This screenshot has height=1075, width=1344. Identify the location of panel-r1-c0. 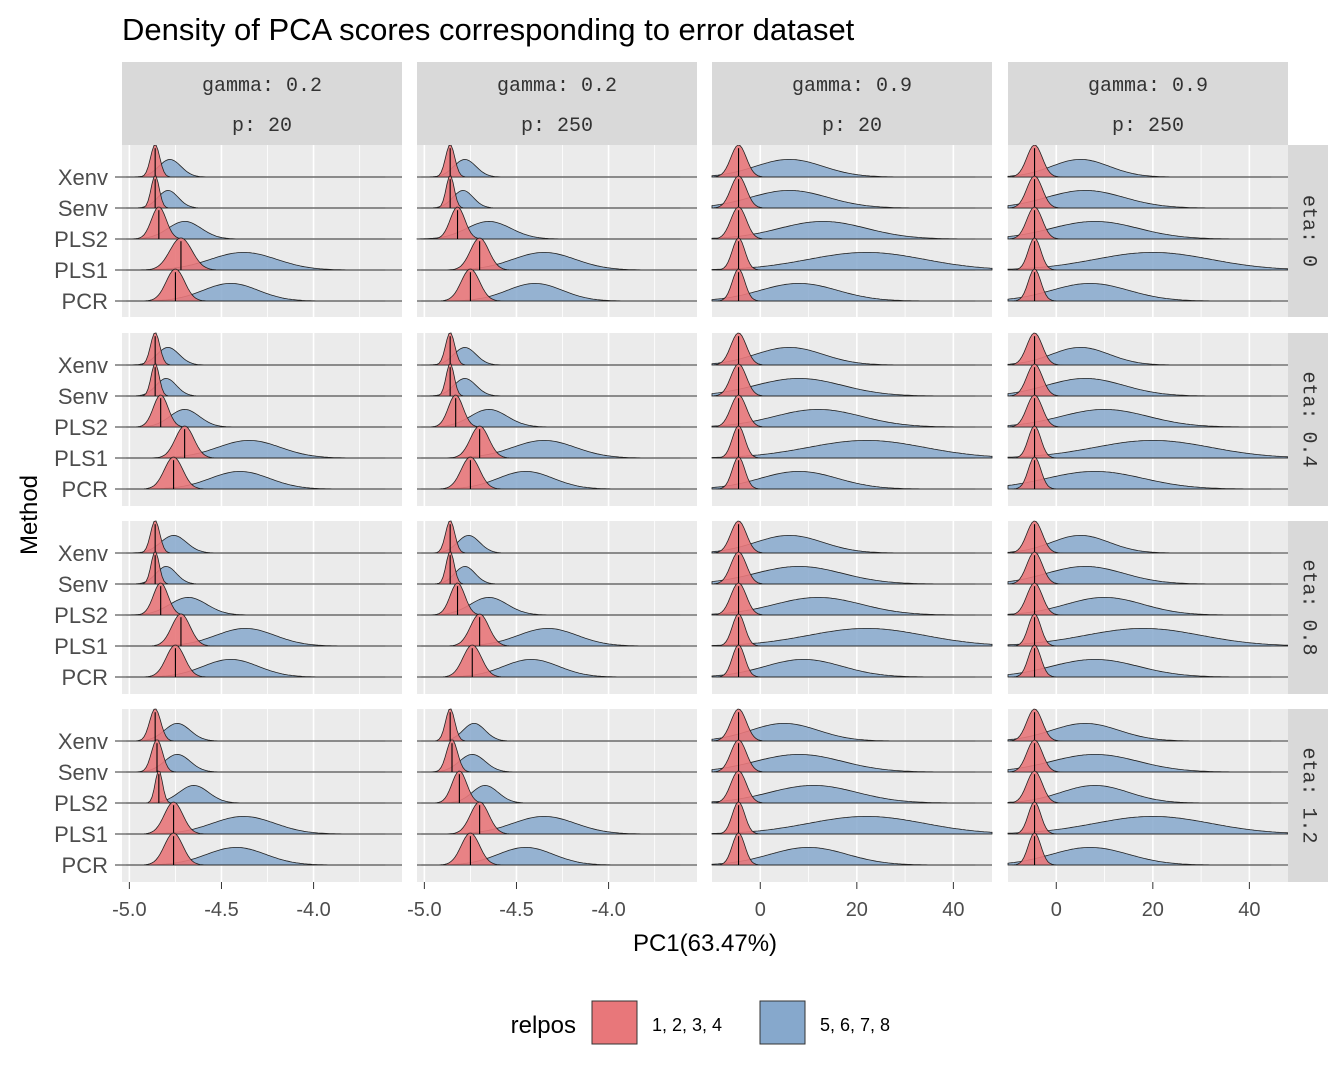
(262, 419).